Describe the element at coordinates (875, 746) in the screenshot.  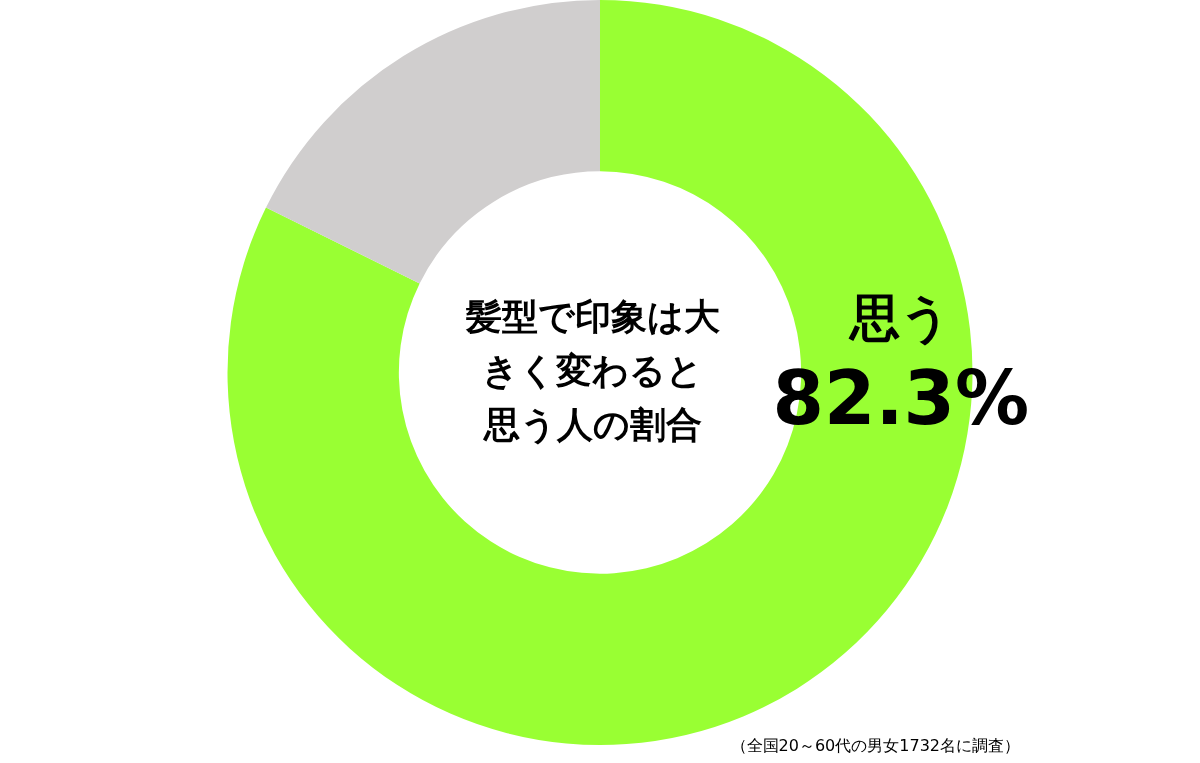
I see `text: （全国20～60代の男女1732名に調査）` at that location.